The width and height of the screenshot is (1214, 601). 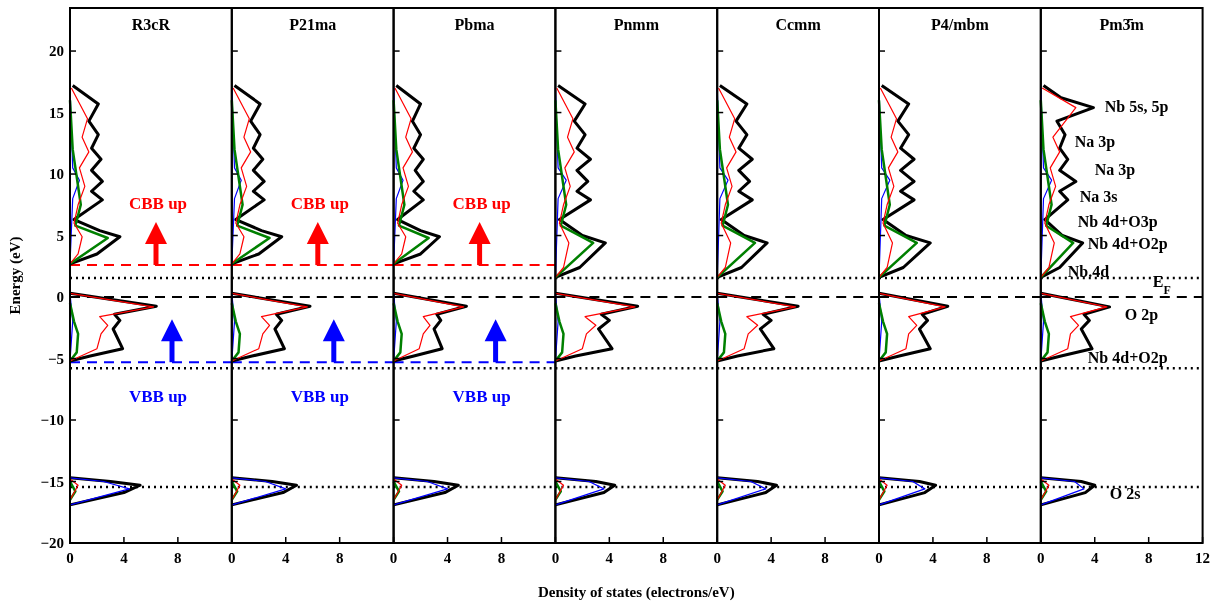 What do you see at coordinates (474, 24) in the screenshot?
I see `text: Pbma` at bounding box center [474, 24].